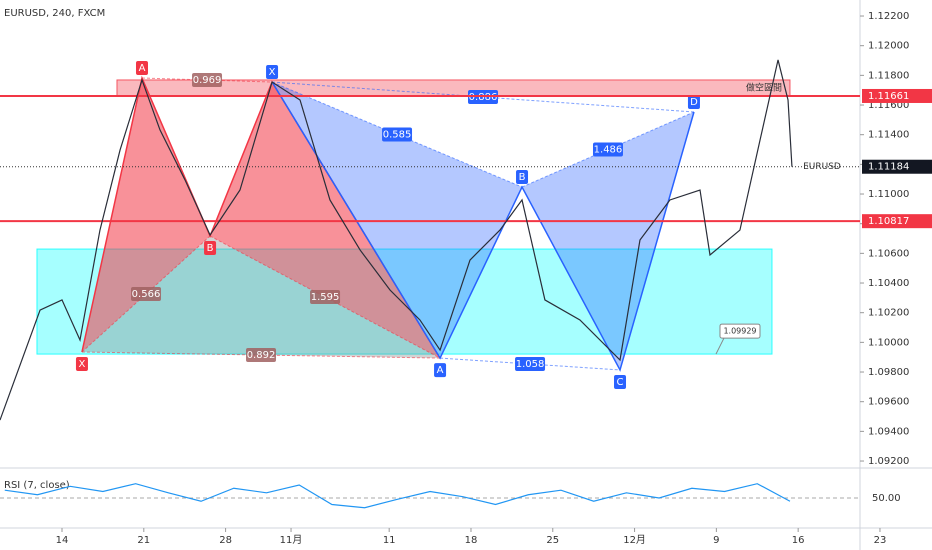 The height and width of the screenshot is (550, 932). What do you see at coordinates (764, 87) in the screenshot?
I see `zone-label: 做空區間` at bounding box center [764, 87].